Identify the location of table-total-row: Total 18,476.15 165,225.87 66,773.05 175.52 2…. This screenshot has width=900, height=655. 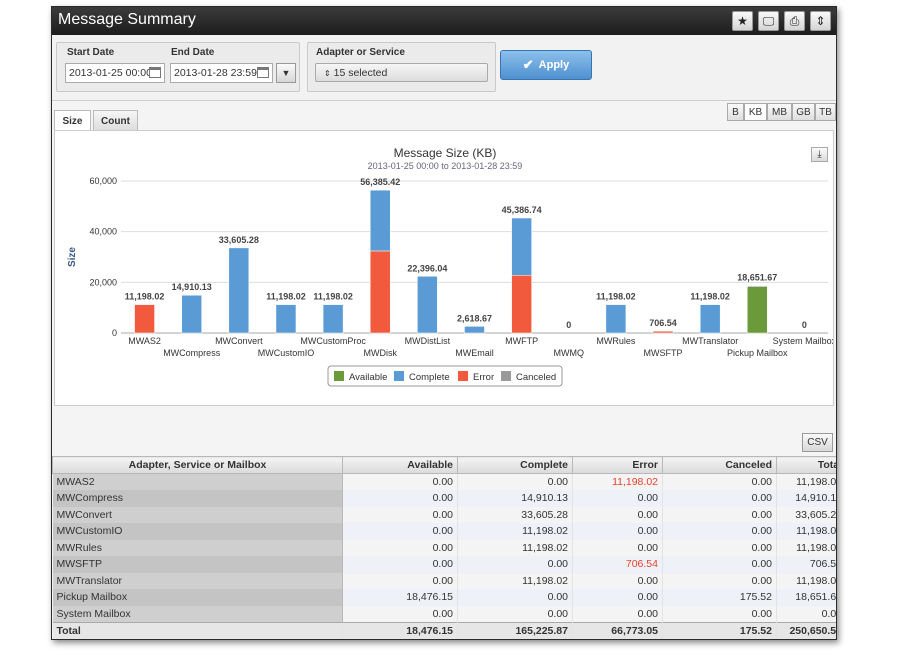
(444, 630).